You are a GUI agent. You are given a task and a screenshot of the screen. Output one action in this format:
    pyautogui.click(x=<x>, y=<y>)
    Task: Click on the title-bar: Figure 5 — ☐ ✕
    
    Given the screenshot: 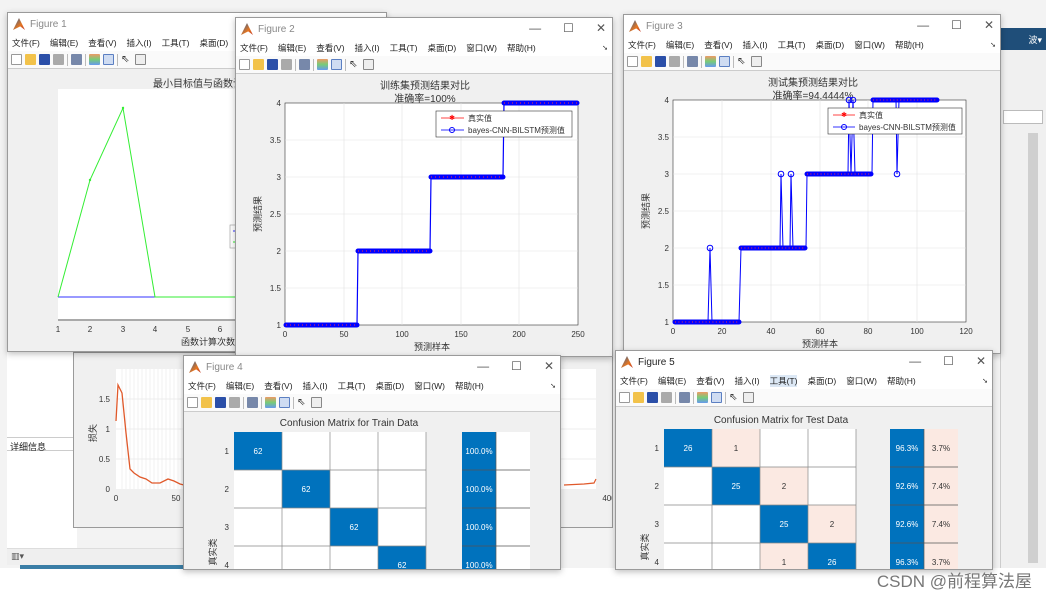 What is the action you would take?
    pyautogui.click(x=804, y=362)
    